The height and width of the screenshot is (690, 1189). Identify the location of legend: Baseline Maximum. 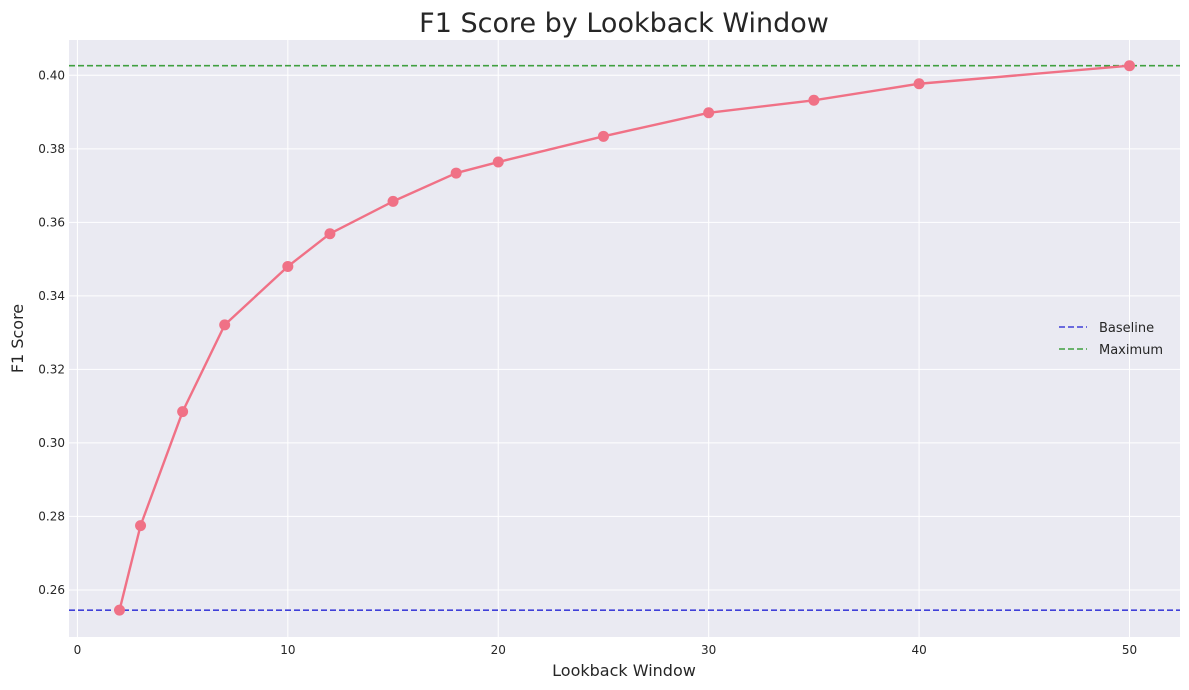
(1111, 339).